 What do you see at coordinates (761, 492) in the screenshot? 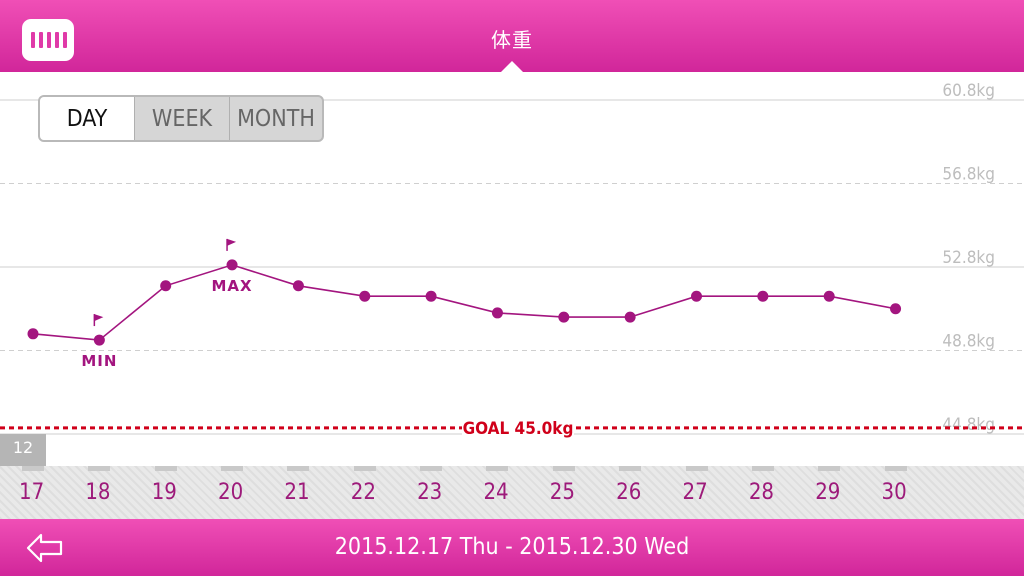
I see `day-label: 28` at bounding box center [761, 492].